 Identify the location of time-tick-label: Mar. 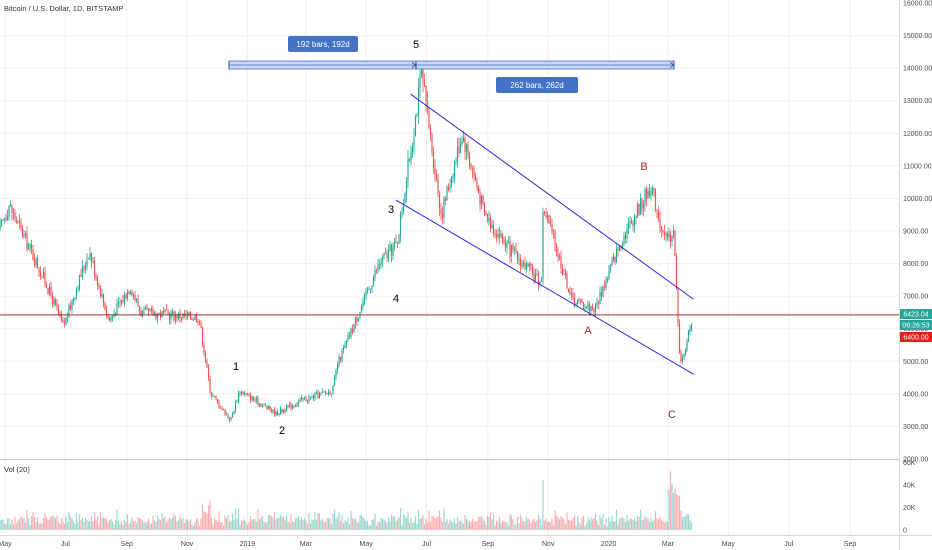
(306, 544).